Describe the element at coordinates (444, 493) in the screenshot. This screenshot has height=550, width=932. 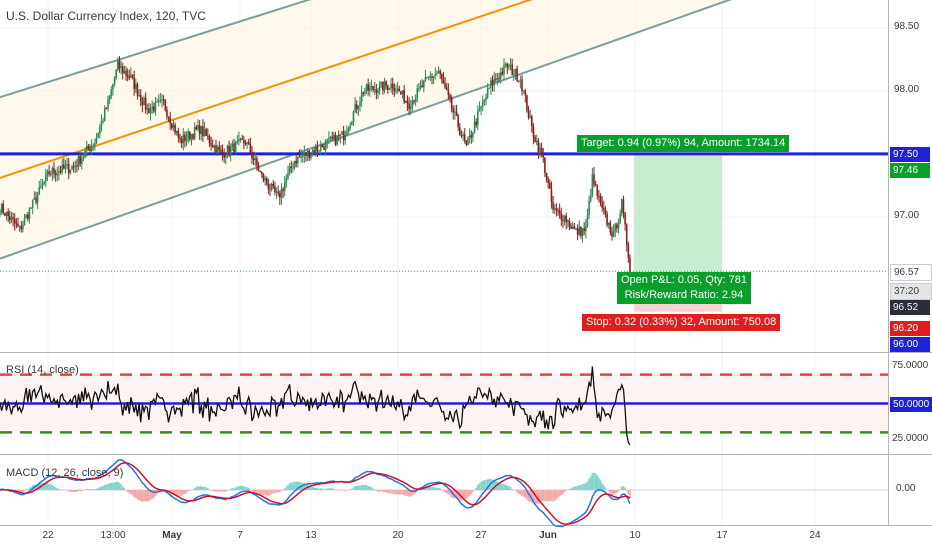
I see `macd-panel` at that location.